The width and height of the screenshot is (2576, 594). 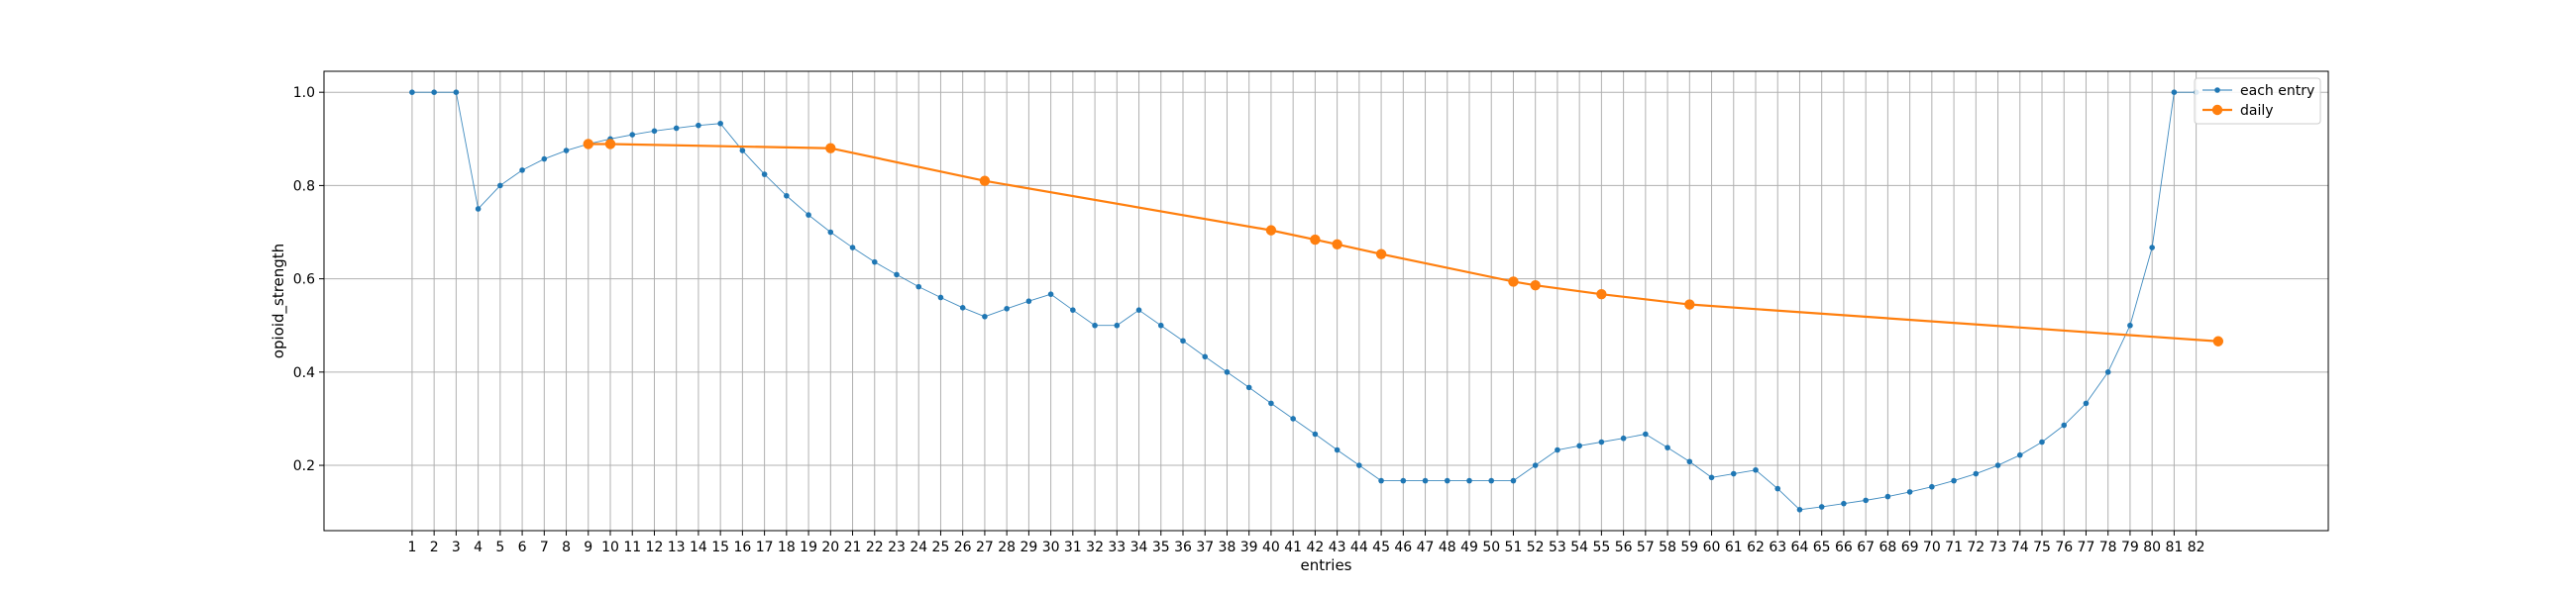 What do you see at coordinates (1601, 548) in the screenshot?
I see `x-tick-label: 55` at bounding box center [1601, 548].